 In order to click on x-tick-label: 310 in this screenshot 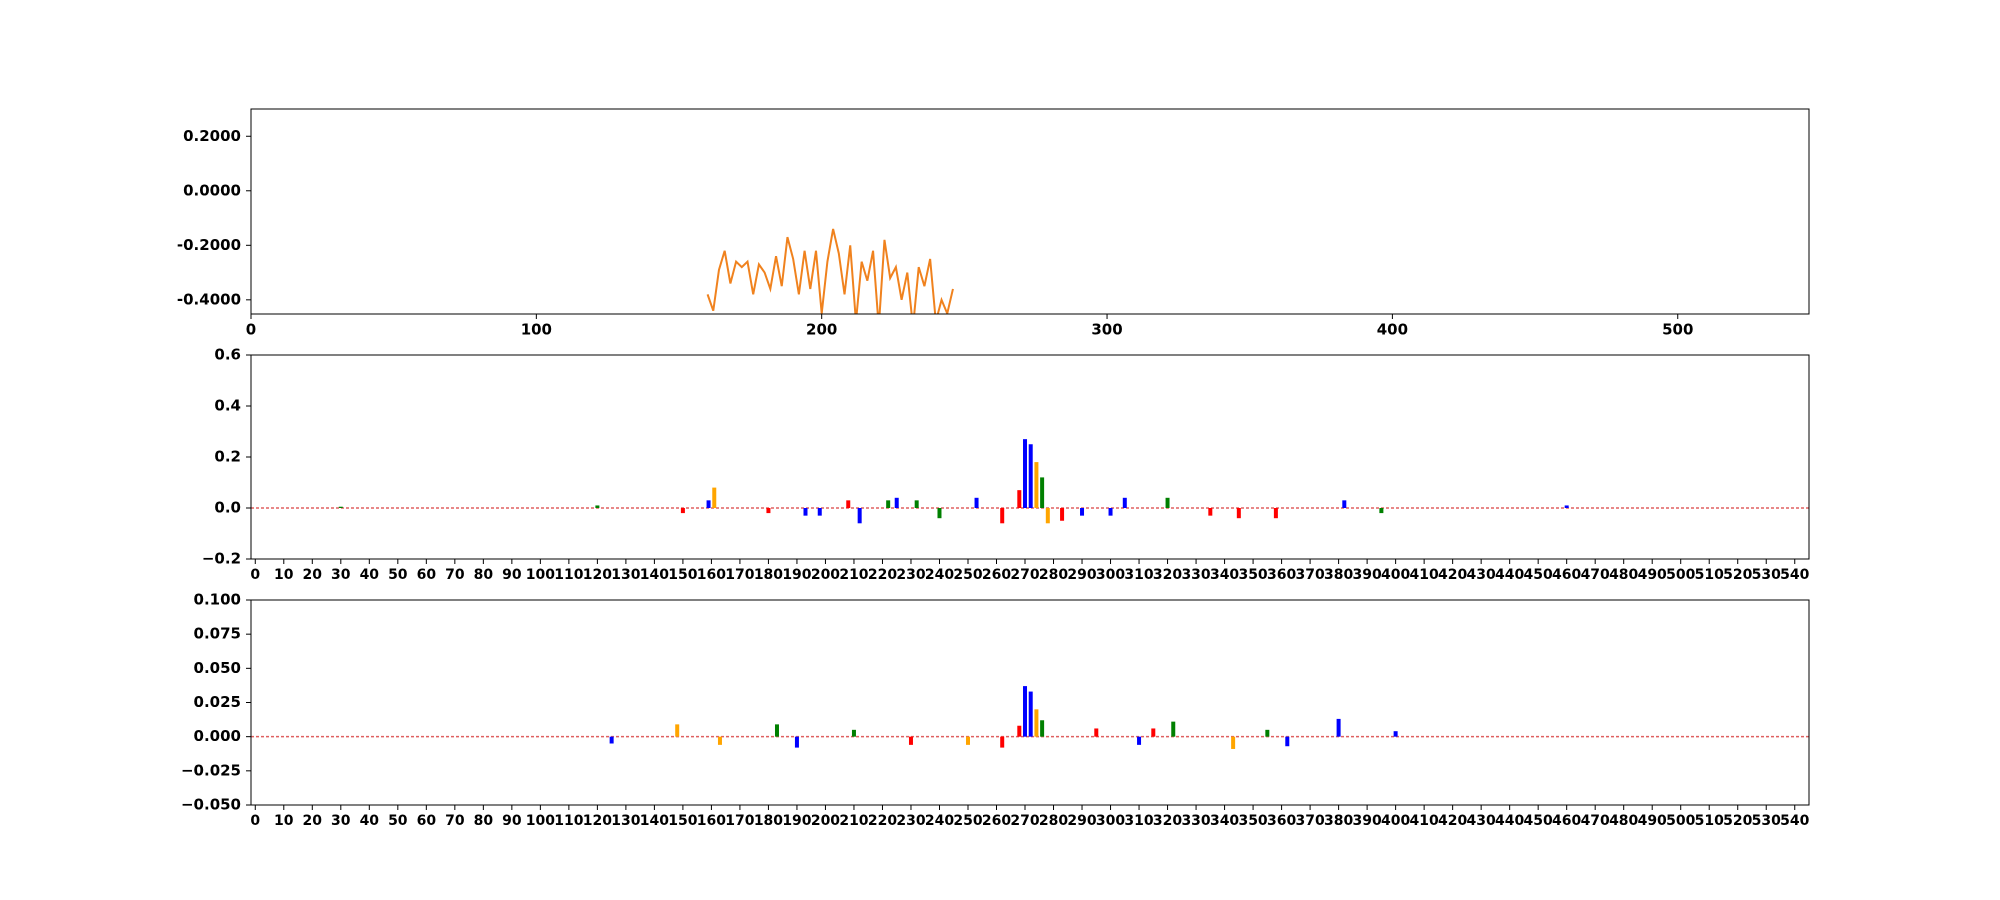, I will do `click(1138, 821)`.